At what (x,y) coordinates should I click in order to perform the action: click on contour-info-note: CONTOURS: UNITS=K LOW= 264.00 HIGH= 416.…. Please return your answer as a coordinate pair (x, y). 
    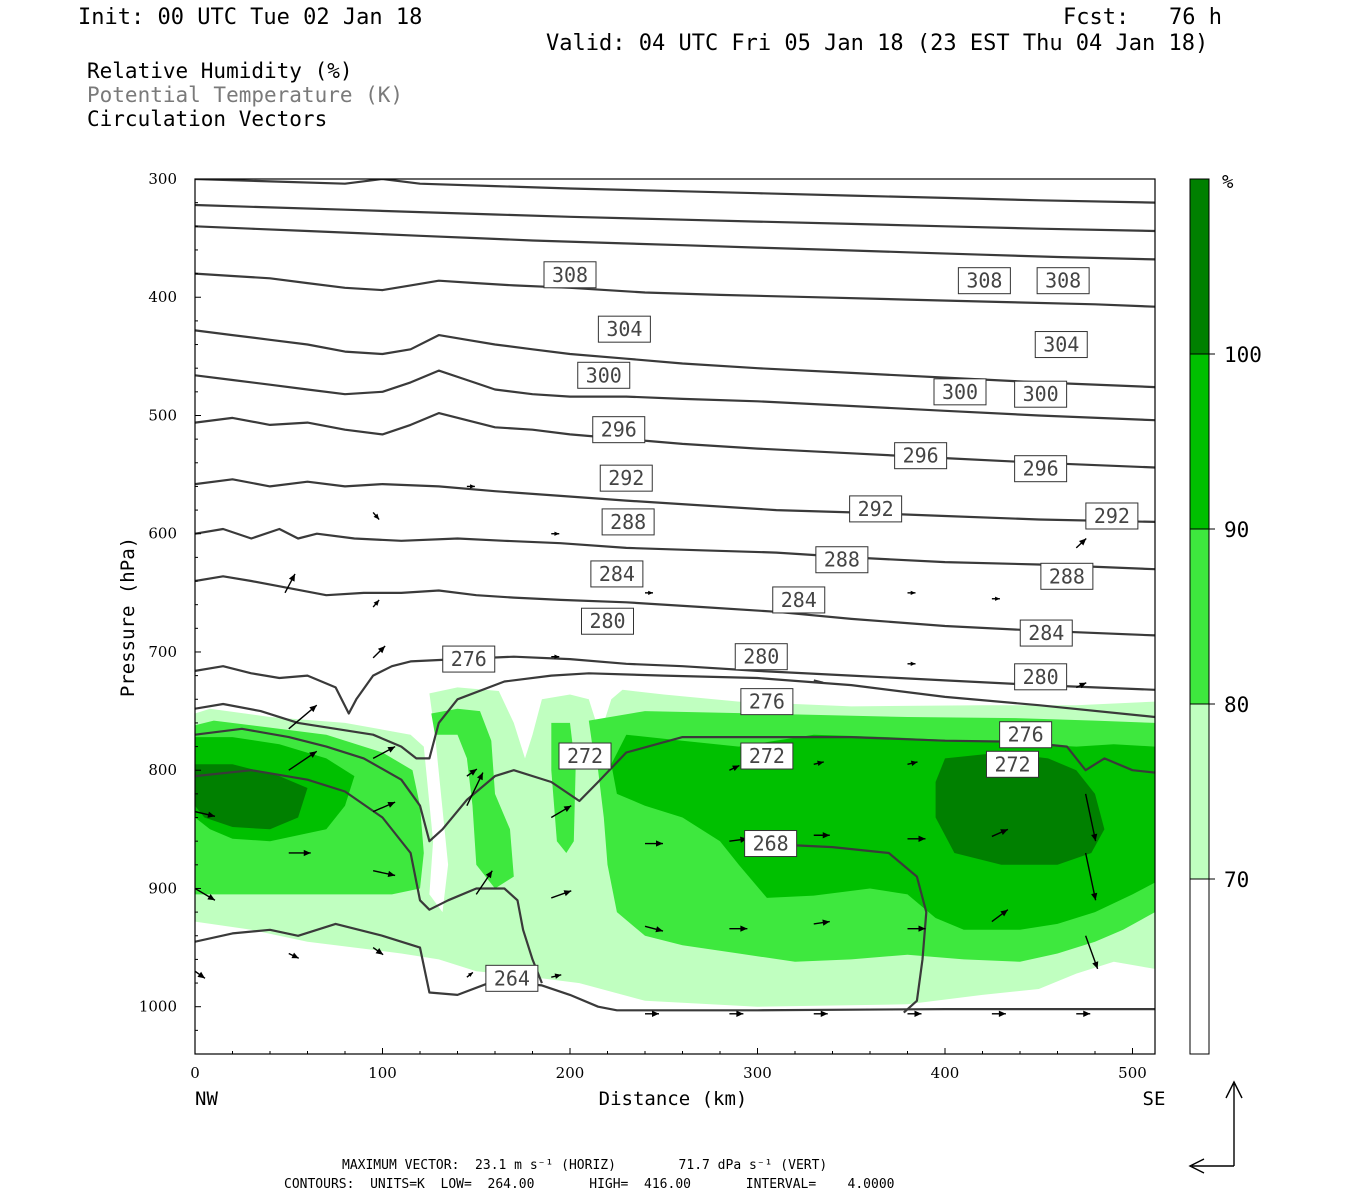
    Looking at the image, I should click on (589, 1184).